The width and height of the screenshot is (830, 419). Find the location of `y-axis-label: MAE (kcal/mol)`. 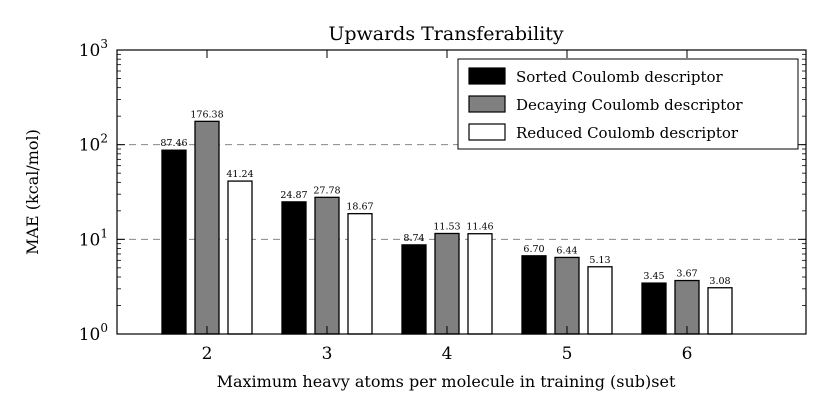

y-axis-label: MAE (kcal/mol) is located at coordinates (32, 192).